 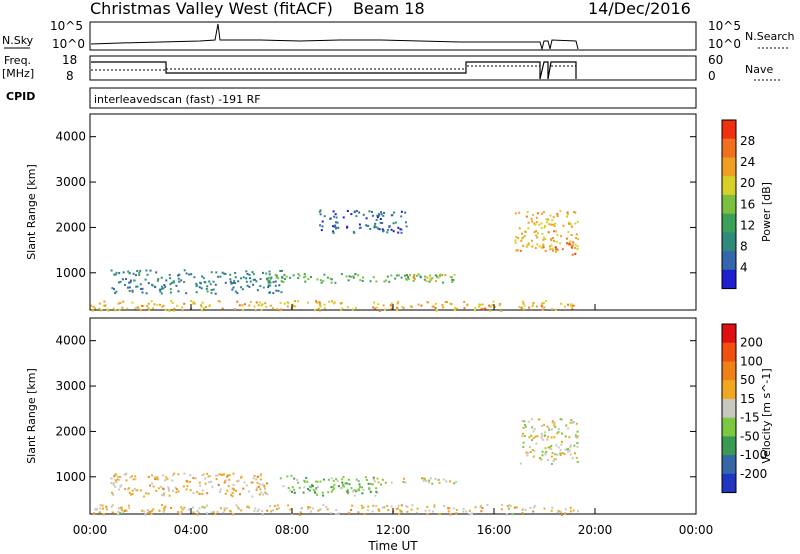 What do you see at coordinates (724, 44) in the screenshot?
I see `nsearch-tick-bottom: 10^0` at bounding box center [724, 44].